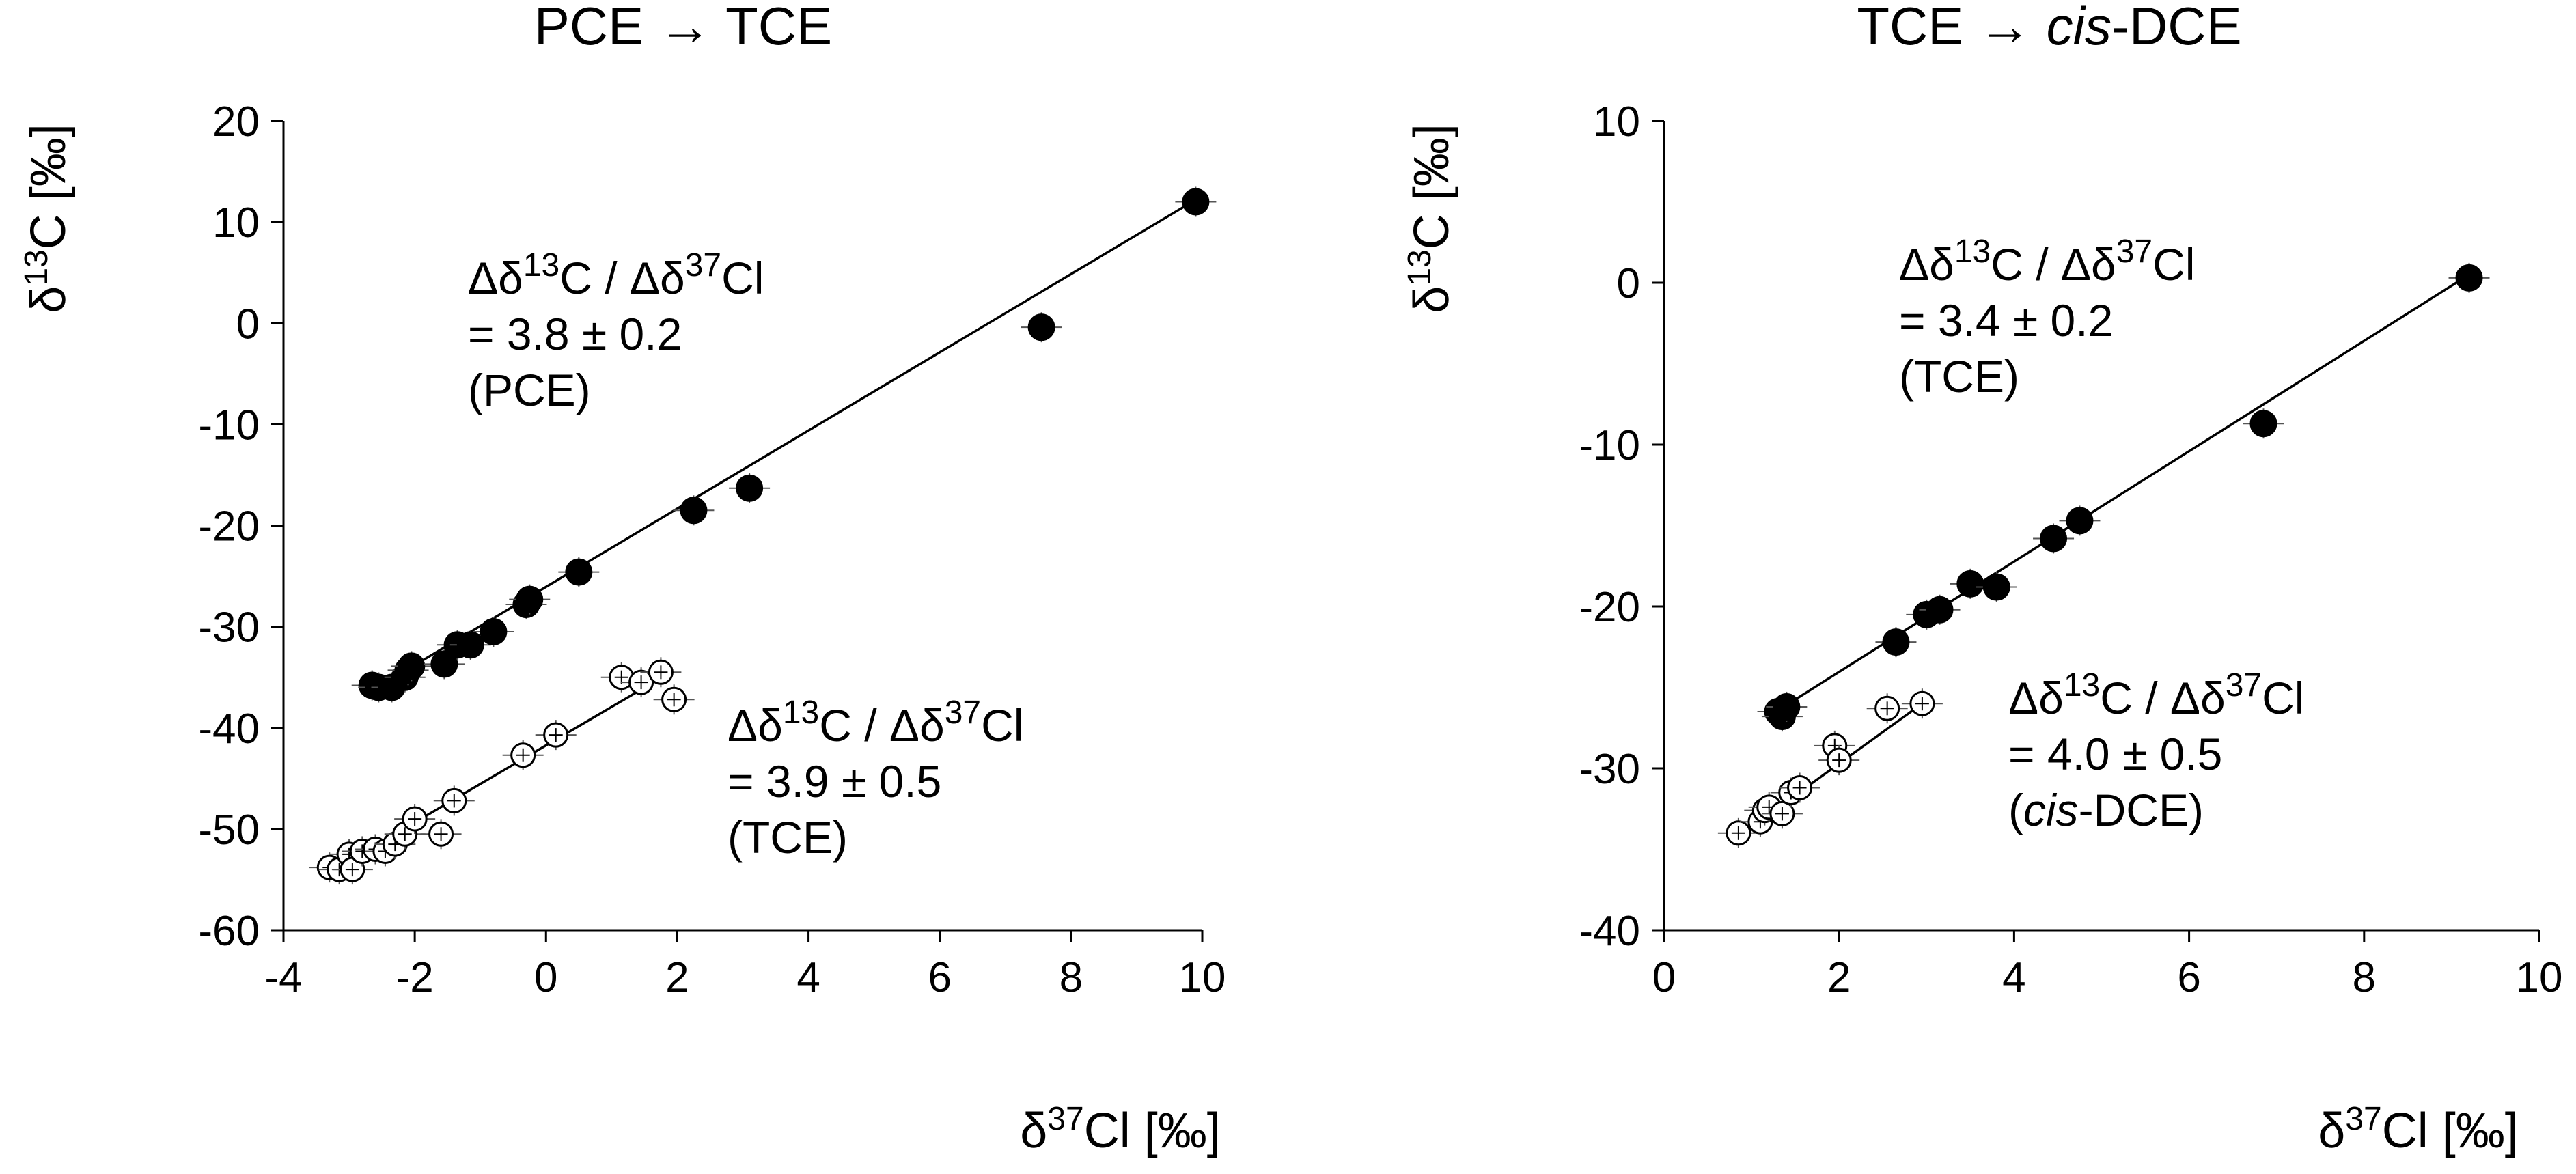  I want to click on y-tick-label: -60, so click(229, 932).